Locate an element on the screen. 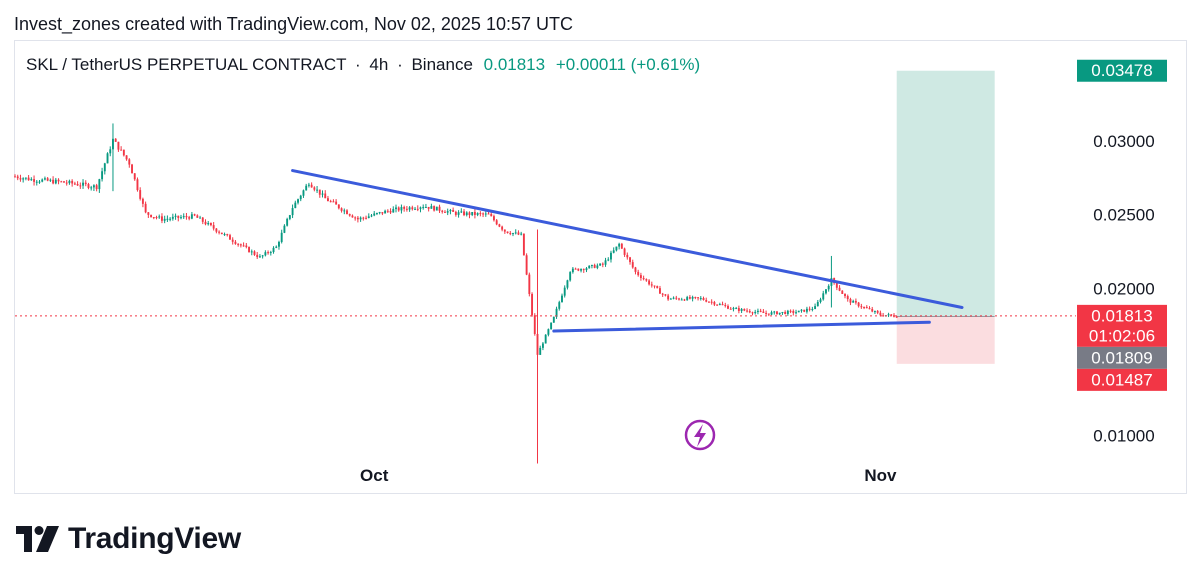 The width and height of the screenshot is (1200, 580). price-axis-label is located at coordinates (1122, 357).